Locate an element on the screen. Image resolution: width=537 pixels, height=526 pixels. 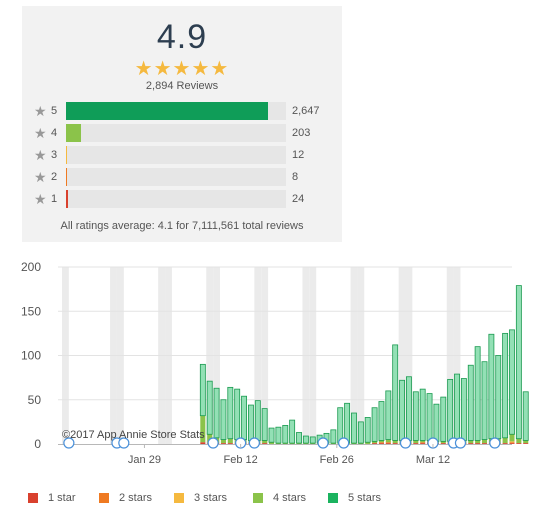
average-rating: 4.9 is located at coordinates (182, 37).